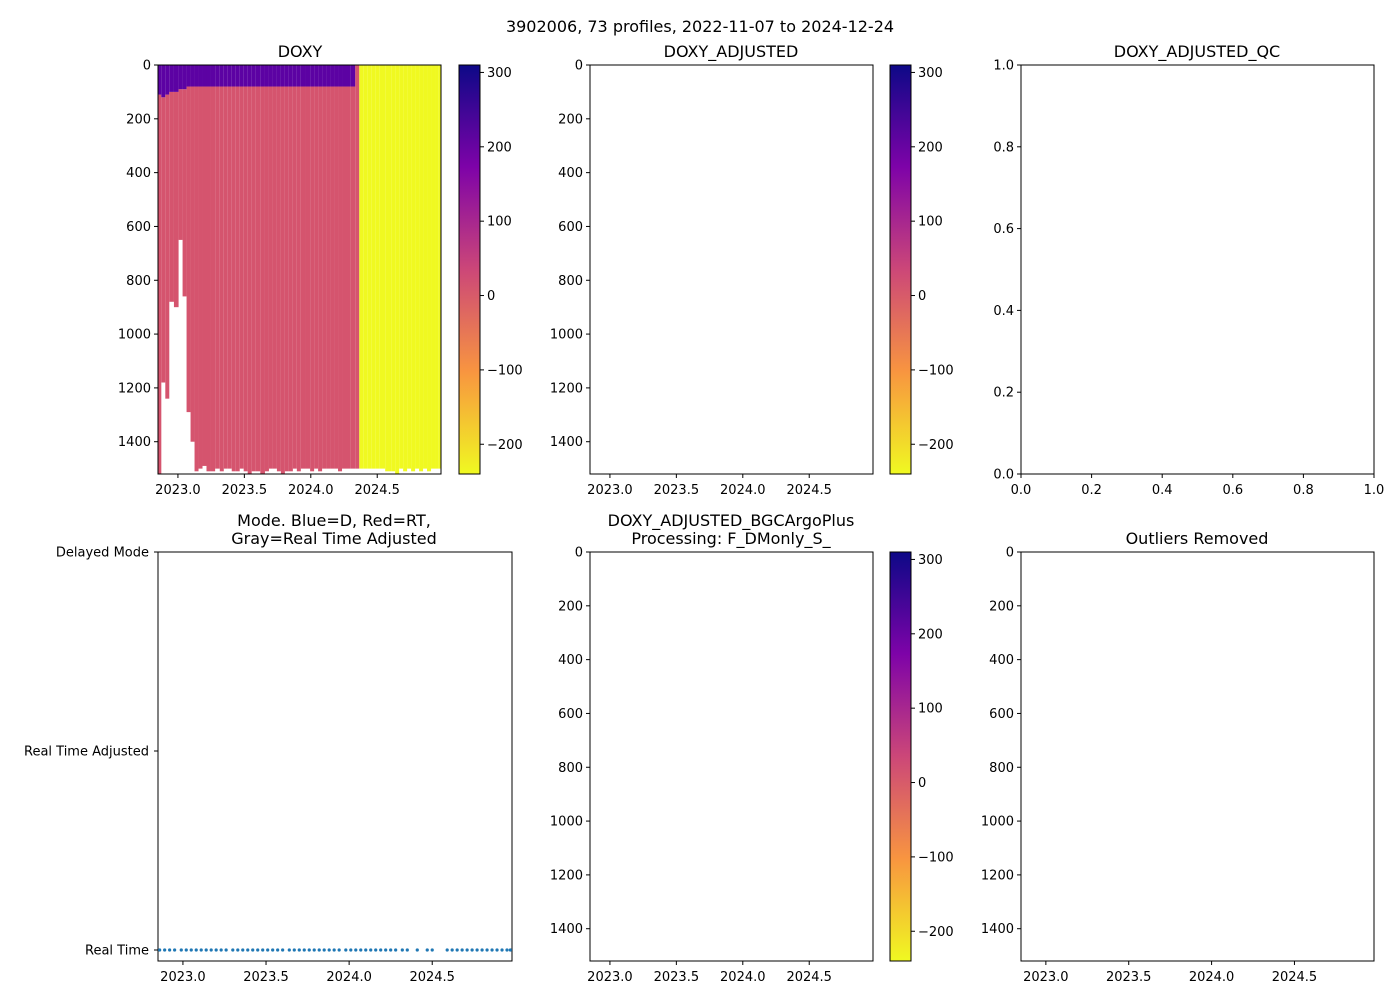 The height and width of the screenshot is (1000, 1400). What do you see at coordinates (134, 335) in the screenshot?
I see `doxy-depth-tick-label: 1000` at bounding box center [134, 335].